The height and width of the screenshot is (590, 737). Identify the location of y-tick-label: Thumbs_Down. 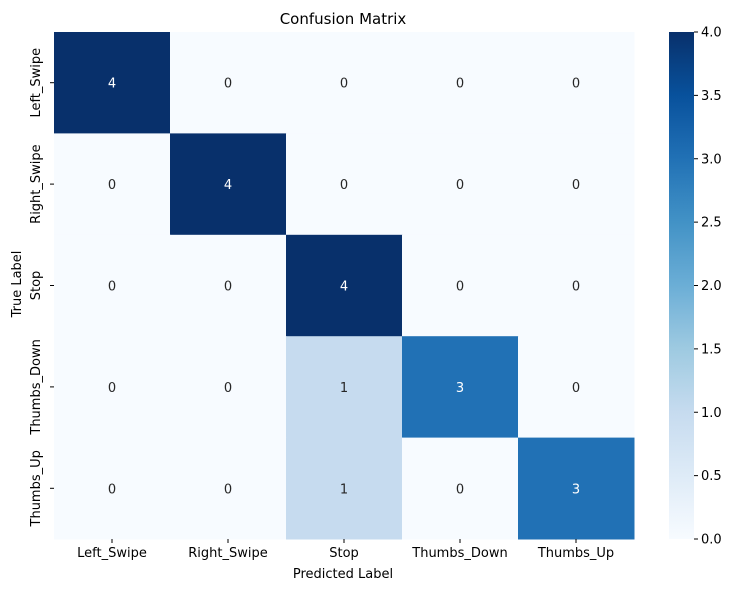
(36, 387).